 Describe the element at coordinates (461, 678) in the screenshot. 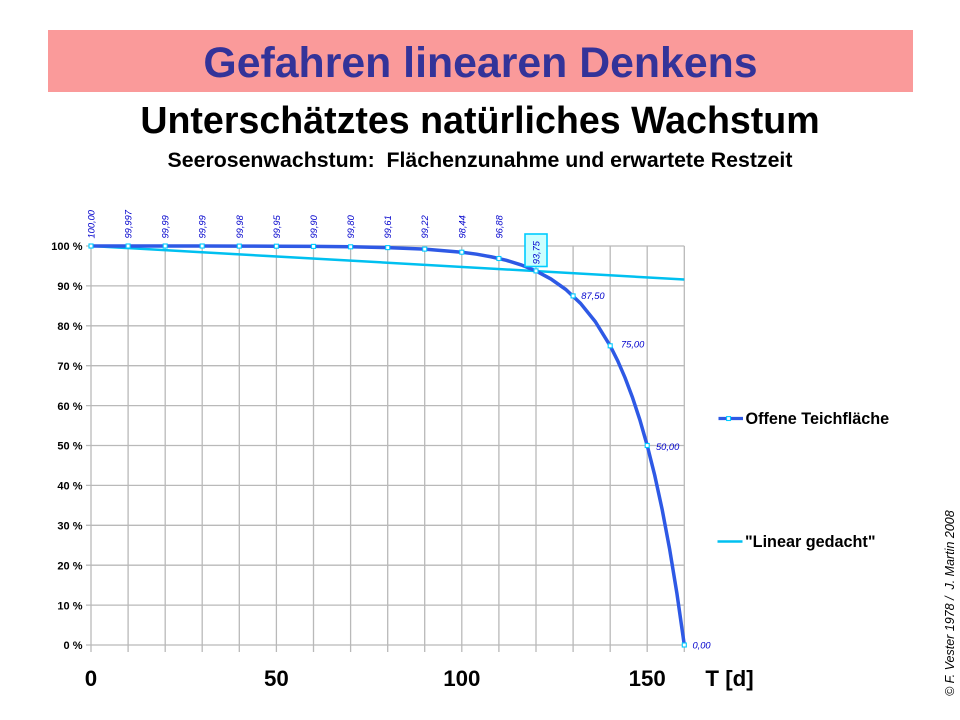

I see `svg-text: 100` at that location.